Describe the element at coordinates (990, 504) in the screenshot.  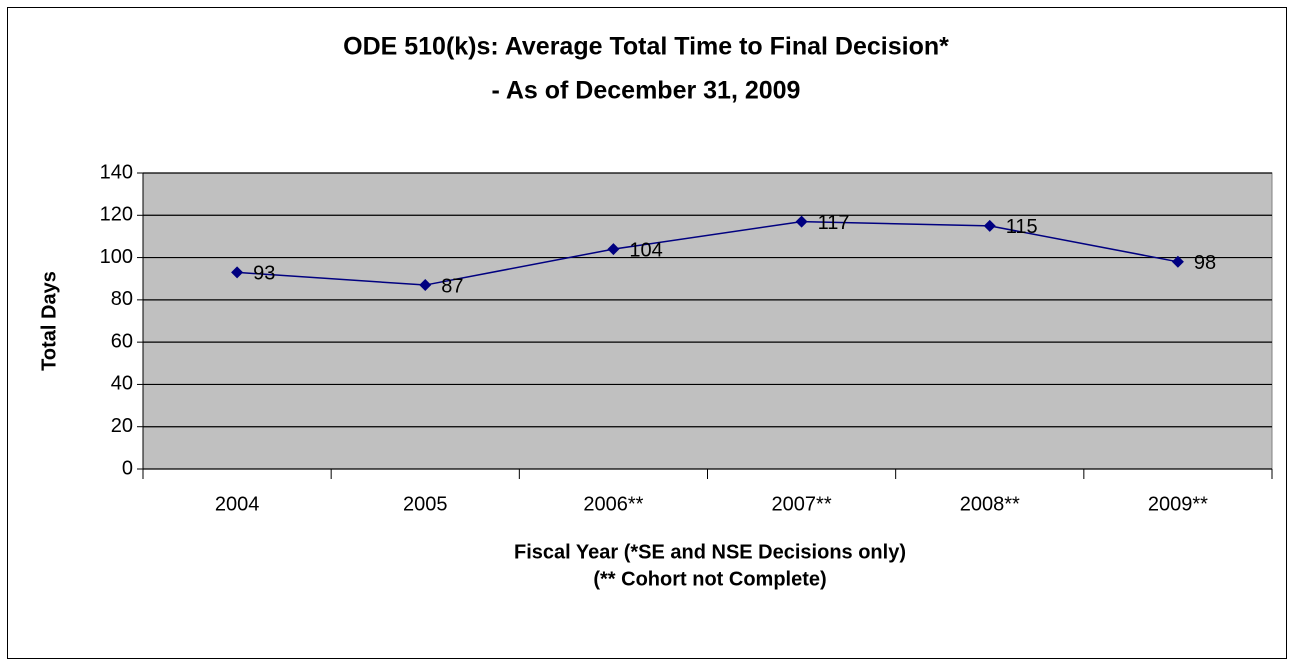
I see `x-tick-label: 2008**` at that location.